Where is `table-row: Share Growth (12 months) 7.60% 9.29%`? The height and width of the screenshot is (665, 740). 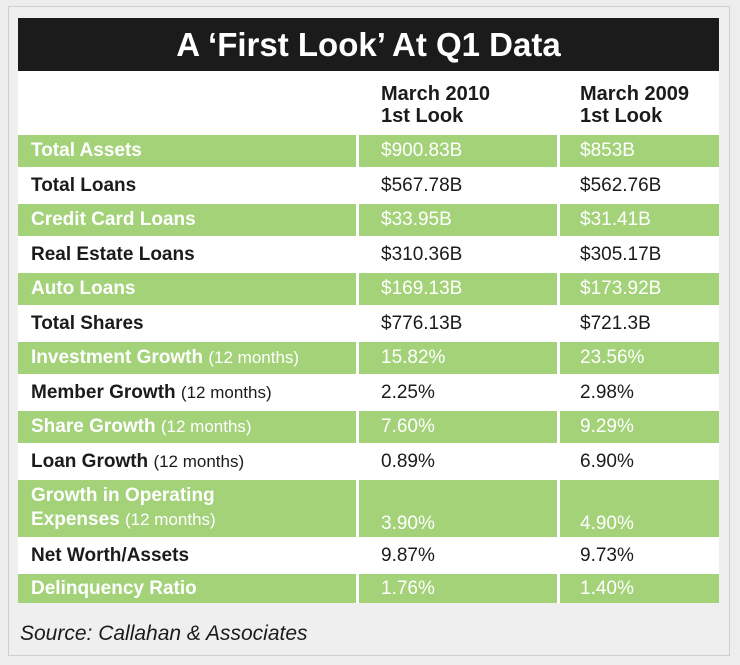 table-row: Share Growth (12 months) 7.60% 9.29% is located at coordinates (368, 427).